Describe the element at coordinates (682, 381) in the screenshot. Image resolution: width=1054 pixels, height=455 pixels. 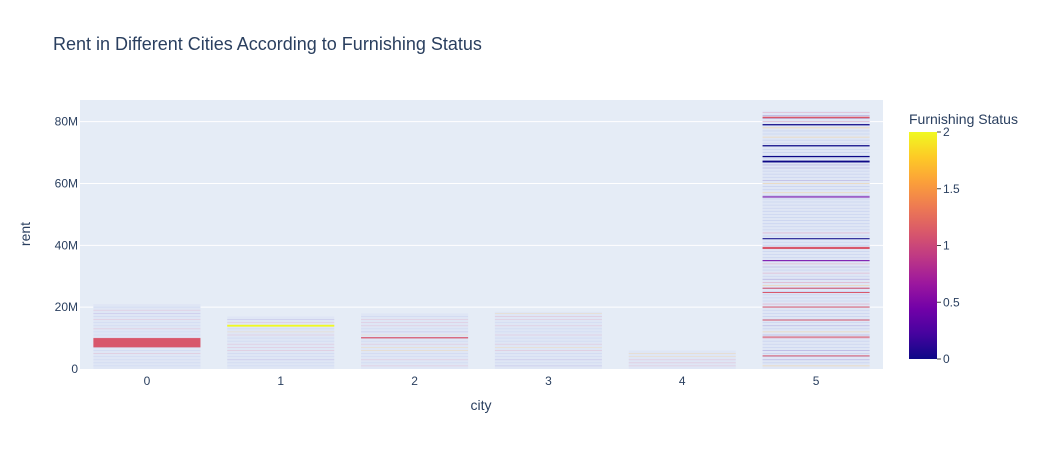
I see `x-tick-label: 4` at that location.